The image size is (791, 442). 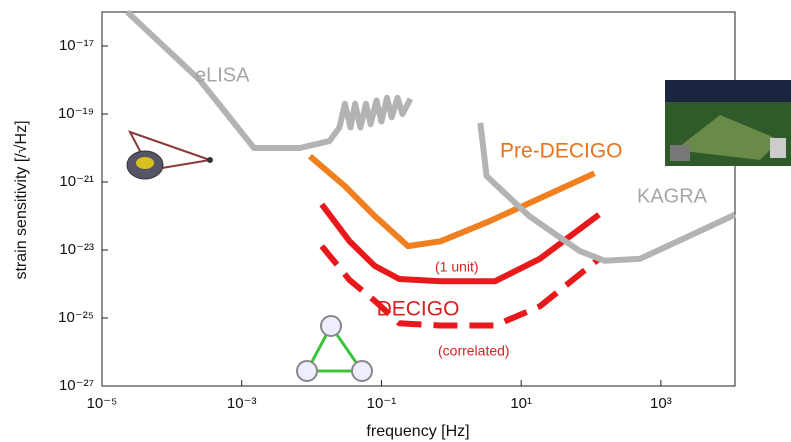 I want to click on x-axis-label: frequency [Hz], so click(x=417, y=431).